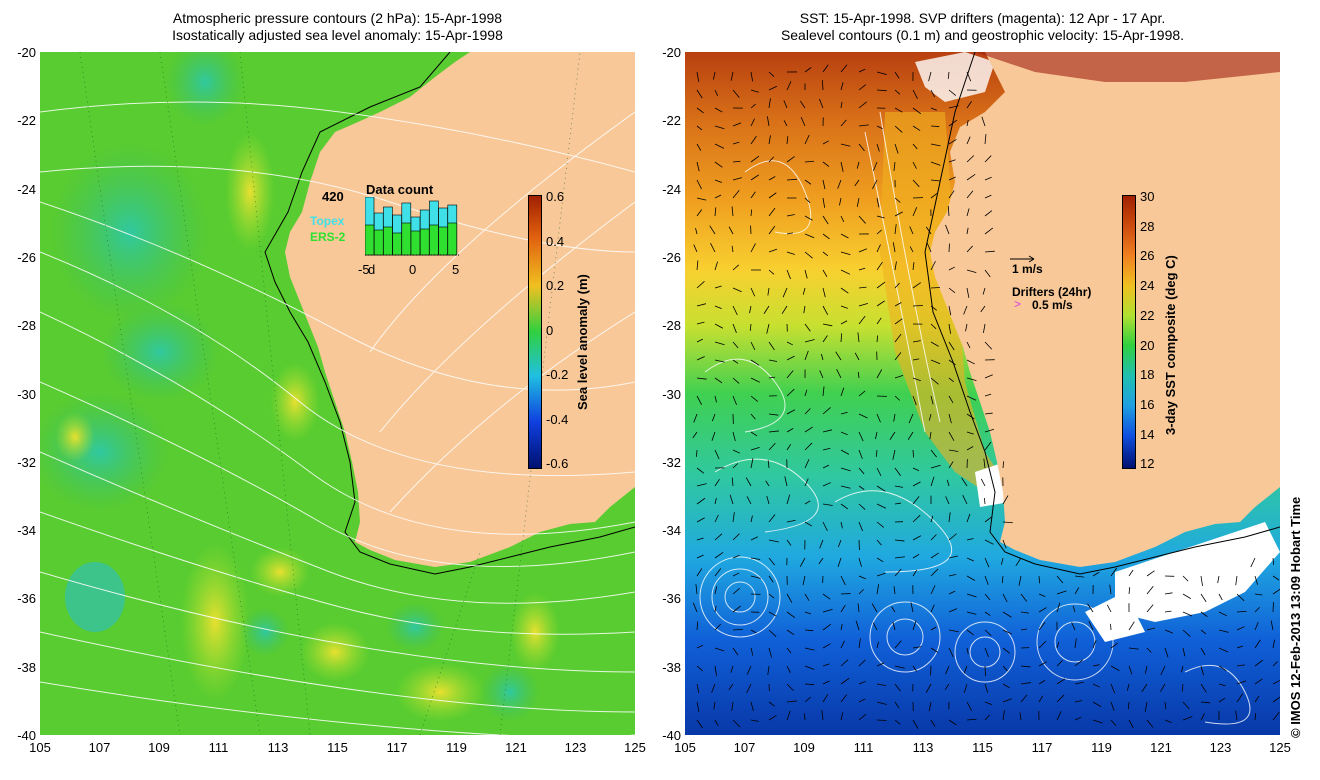  What do you see at coordinates (1147, 196) in the screenshot?
I see `colorbar-tick-label: 30` at bounding box center [1147, 196].